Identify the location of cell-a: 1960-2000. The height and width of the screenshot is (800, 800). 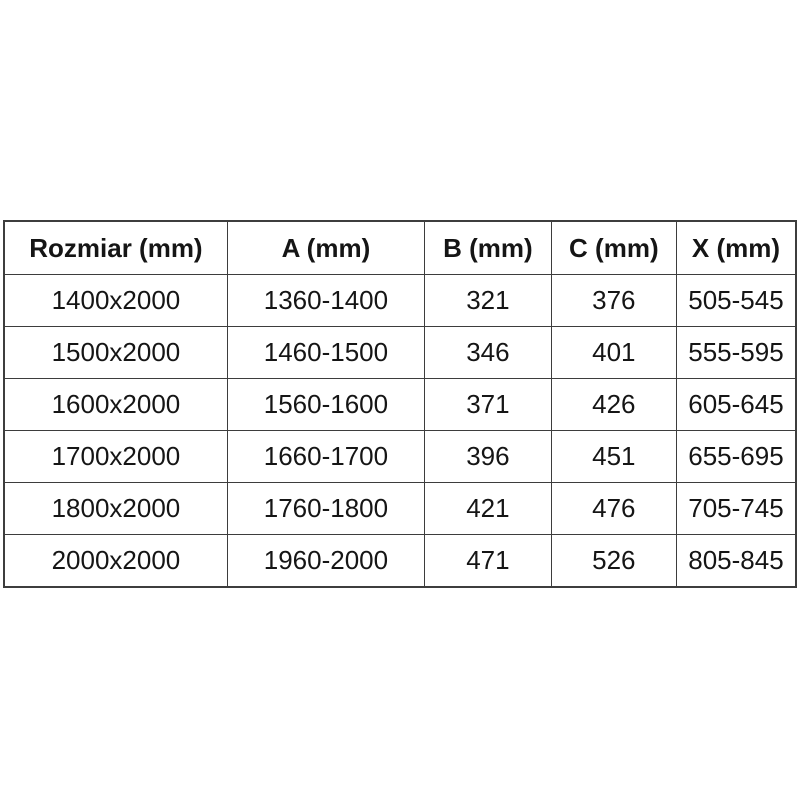
(326, 561).